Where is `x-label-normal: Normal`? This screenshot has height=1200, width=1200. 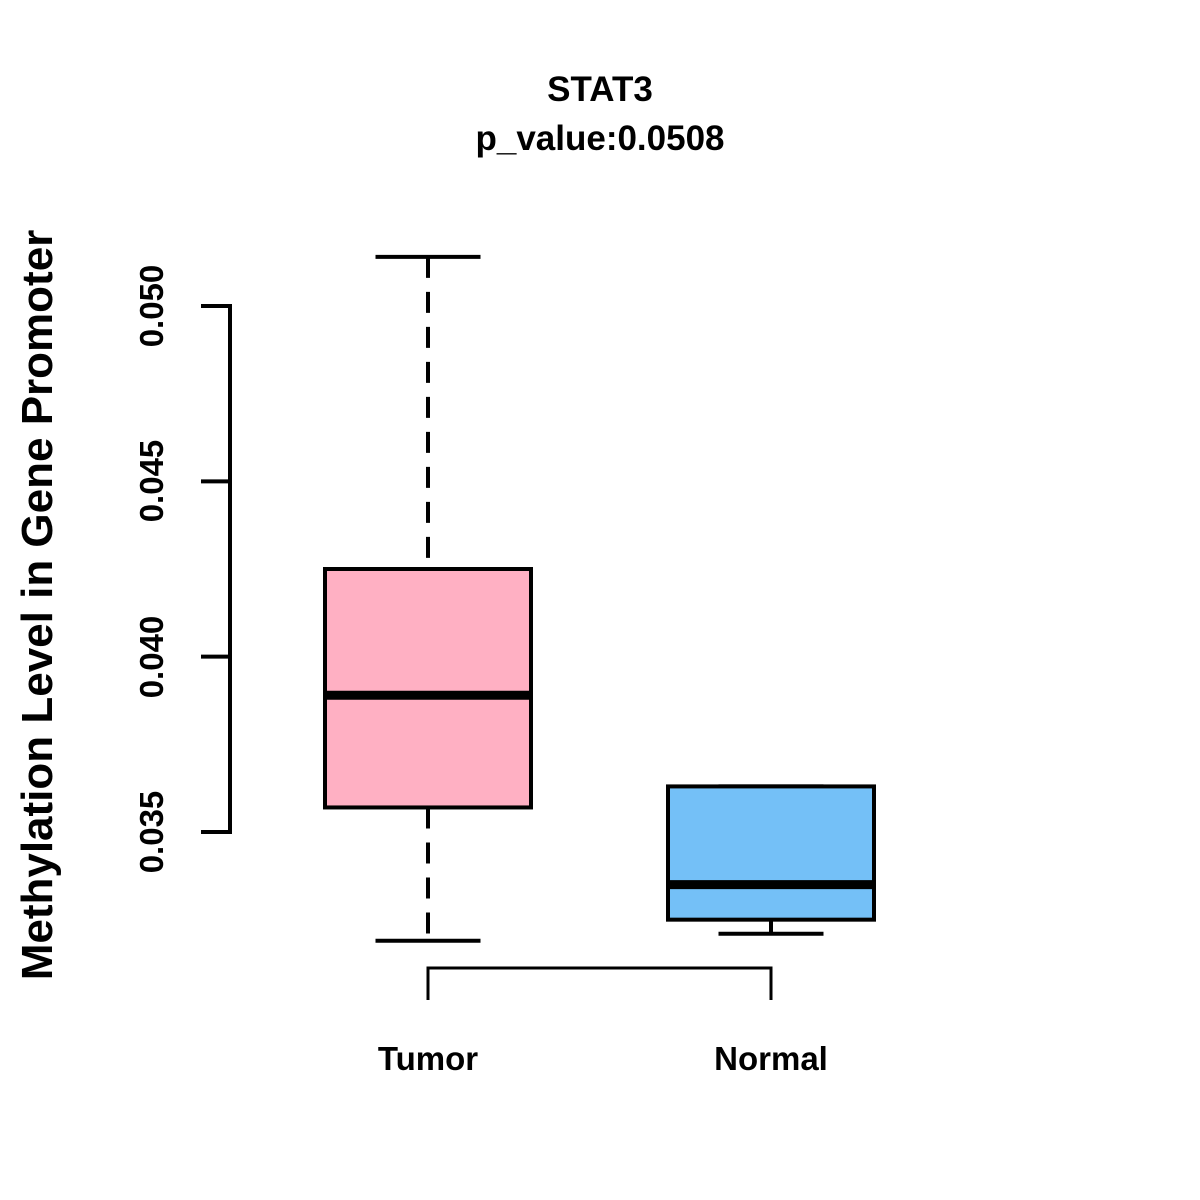 x-label-normal: Normal is located at coordinates (771, 1058).